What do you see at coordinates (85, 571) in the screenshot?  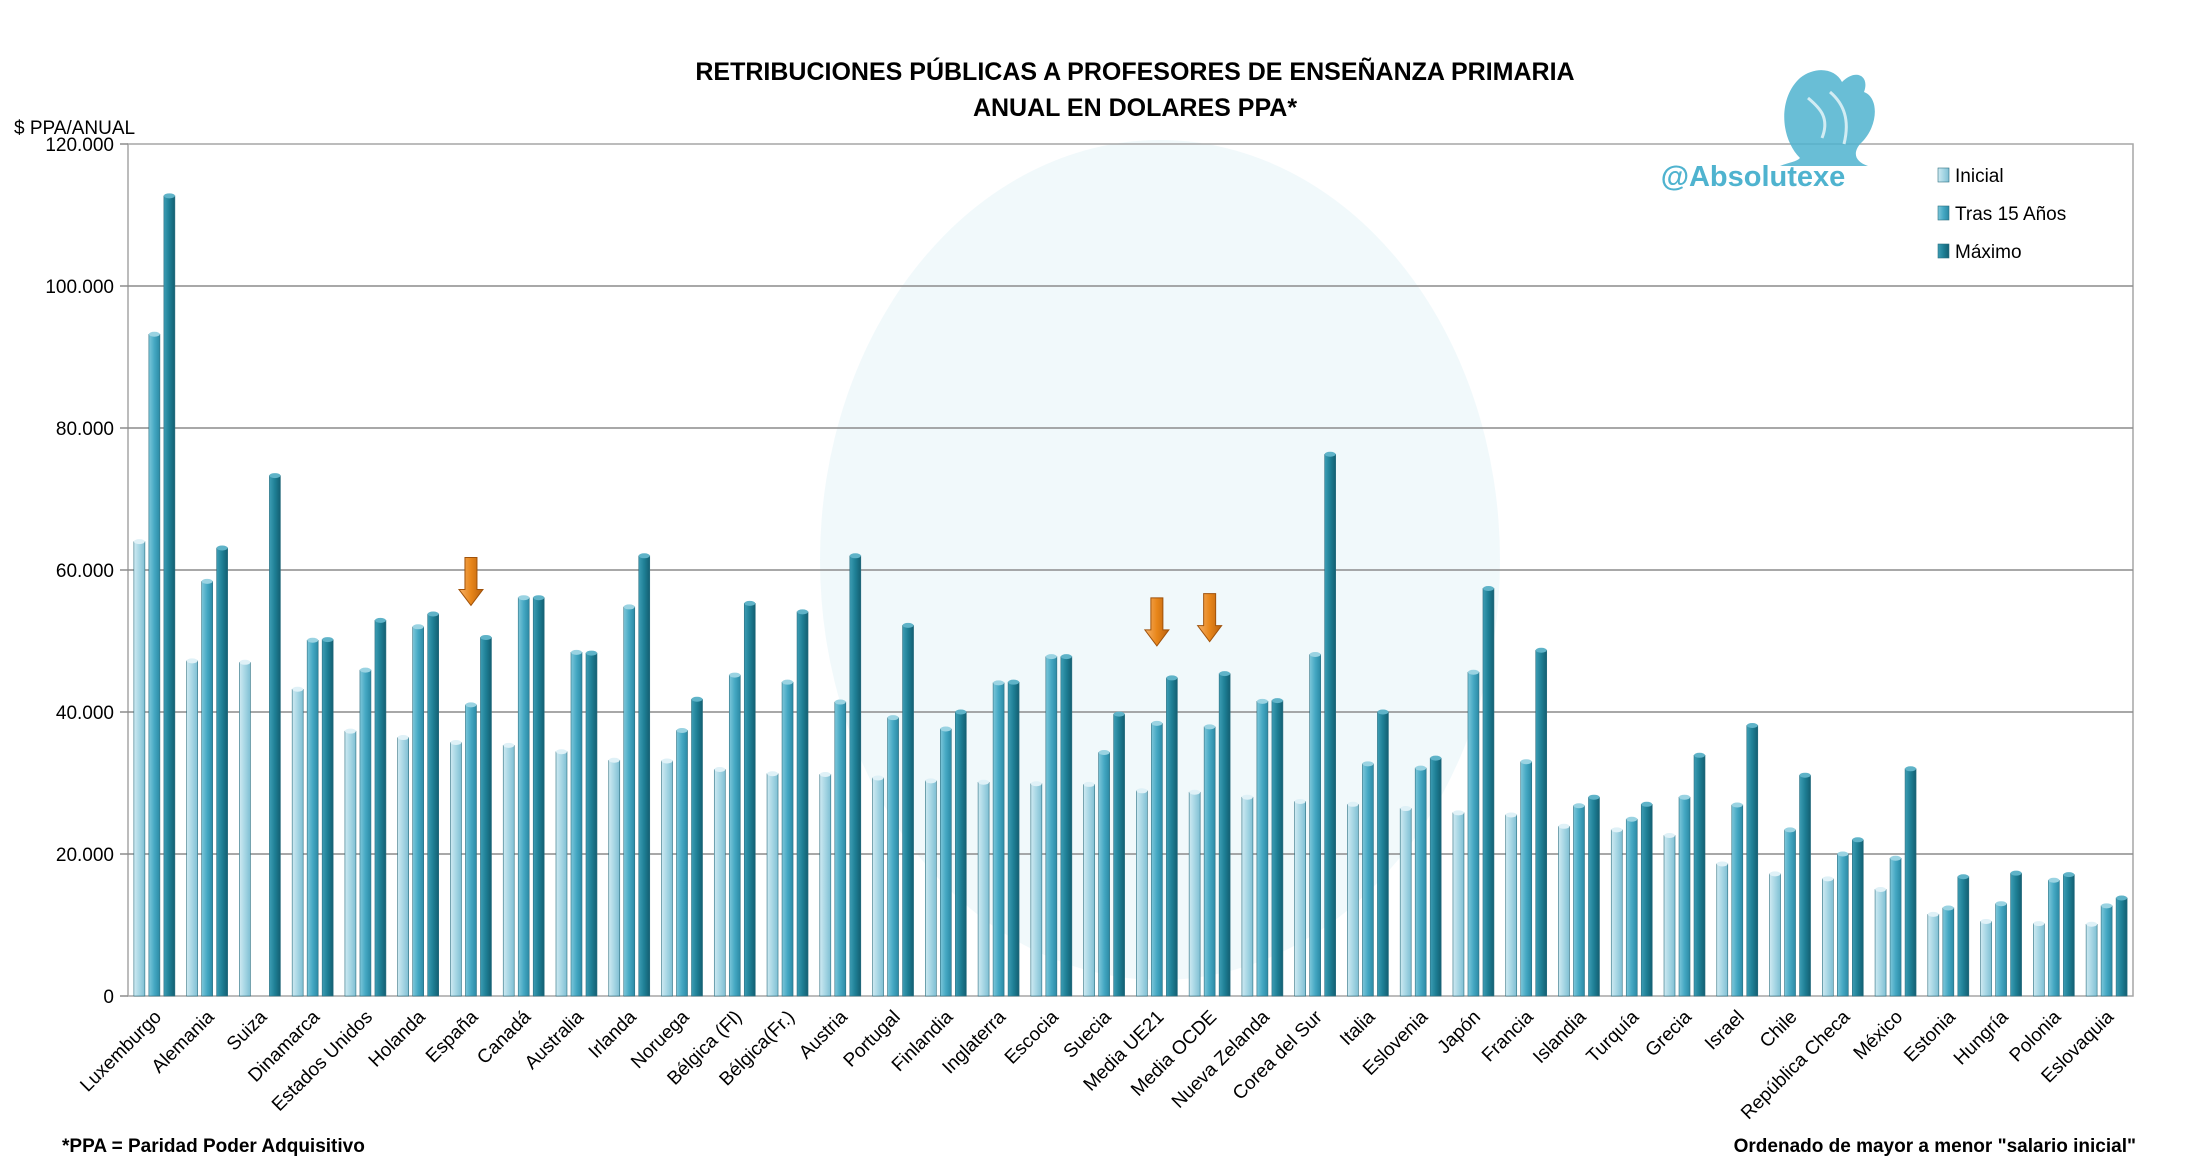 I see `y-tick-label: 60.000` at bounding box center [85, 571].